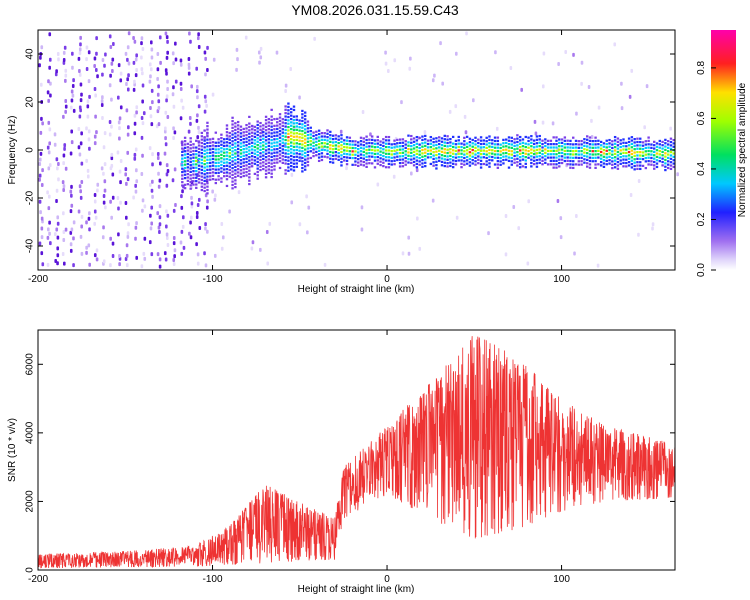 The height and width of the screenshot is (600, 750). Describe the element at coordinates (356, 589) in the screenshot. I see `snr-x-axis-label: Height of straight line (km)` at that location.